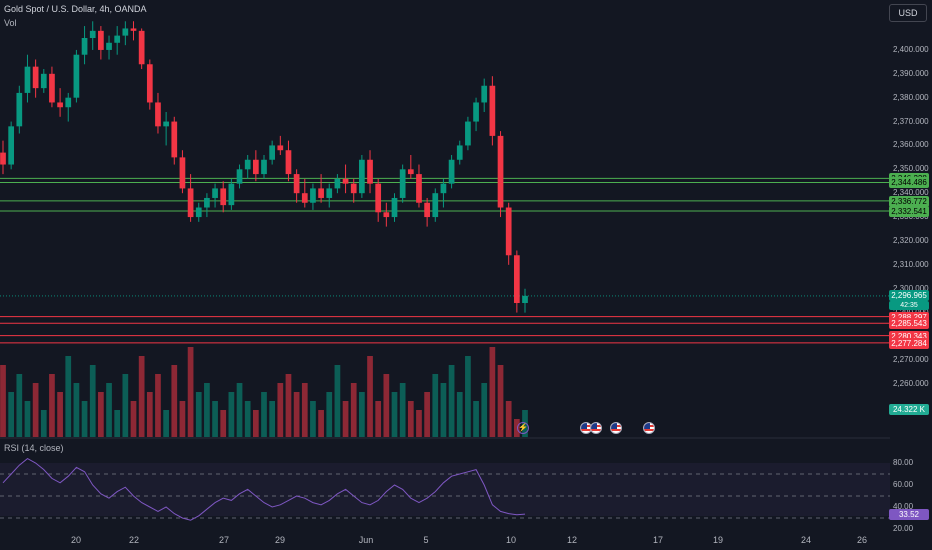 The image size is (932, 550). I want to click on red-level-tag: 2,285.543, so click(909, 324).